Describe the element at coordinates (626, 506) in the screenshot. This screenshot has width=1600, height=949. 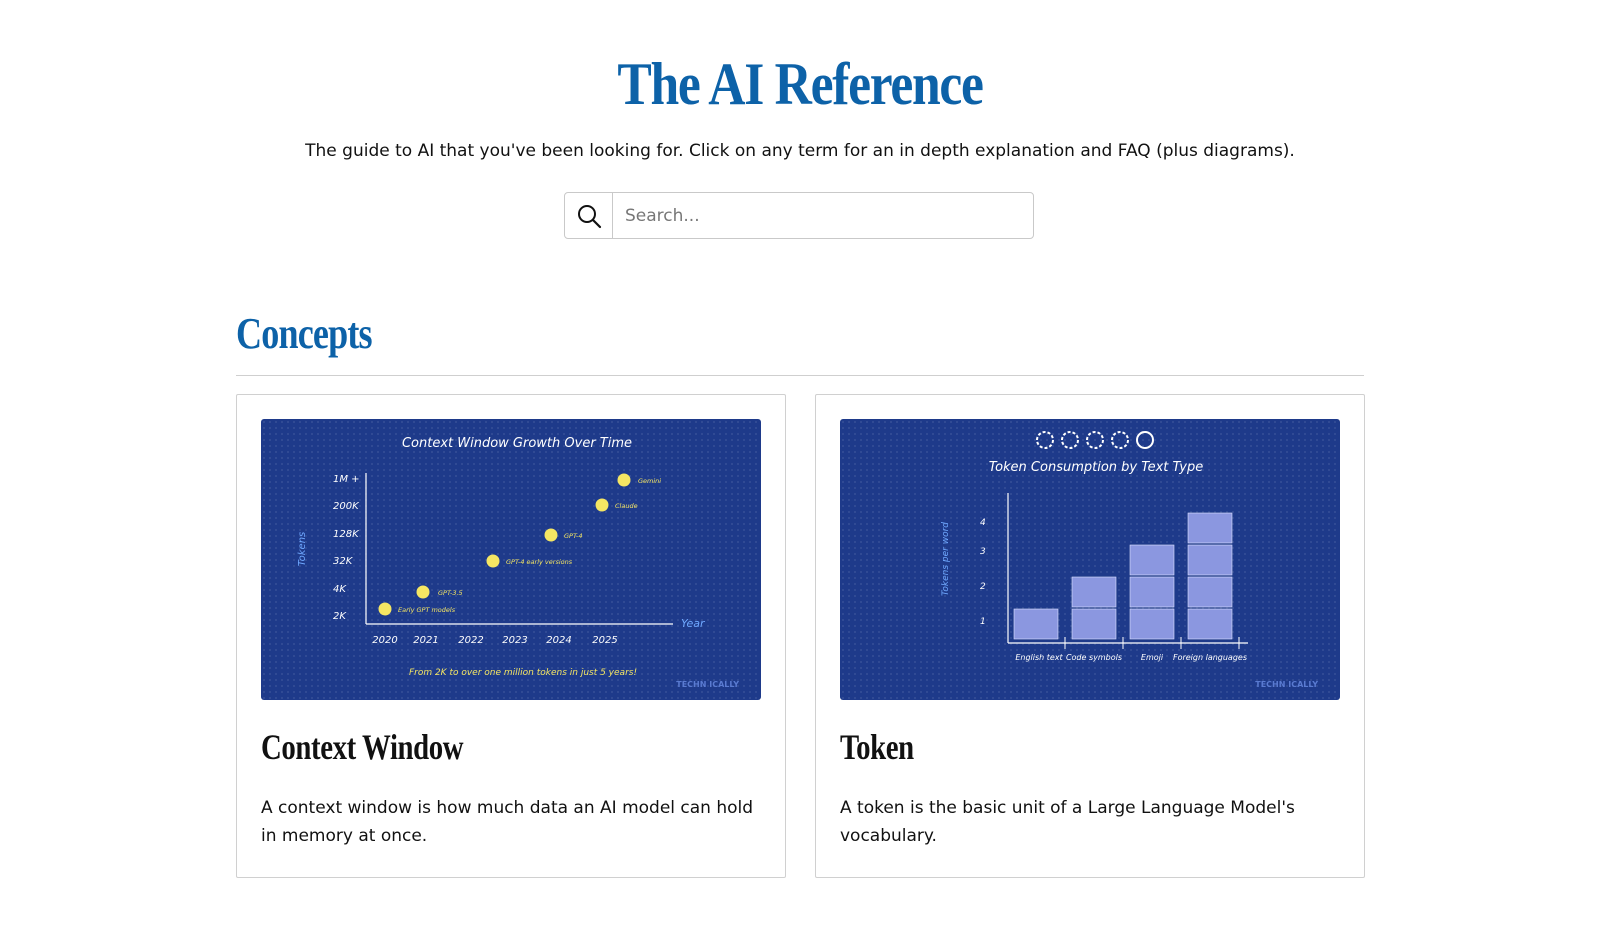
I see `point-label: Claude` at that location.